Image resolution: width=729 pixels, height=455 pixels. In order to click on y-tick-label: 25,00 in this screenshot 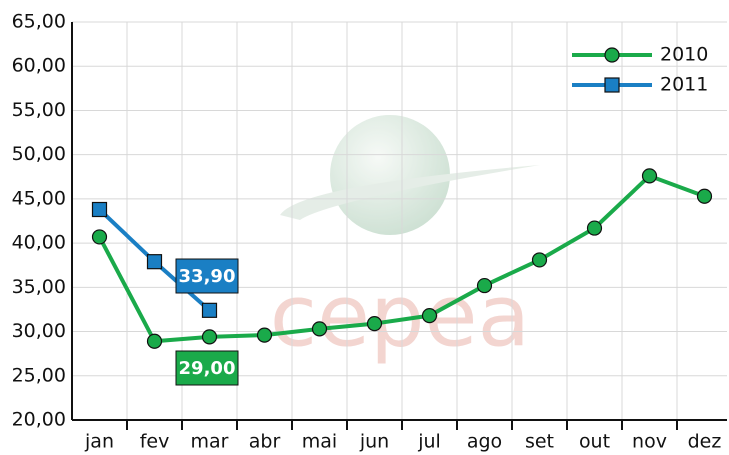, I will do `click(39, 375)`.